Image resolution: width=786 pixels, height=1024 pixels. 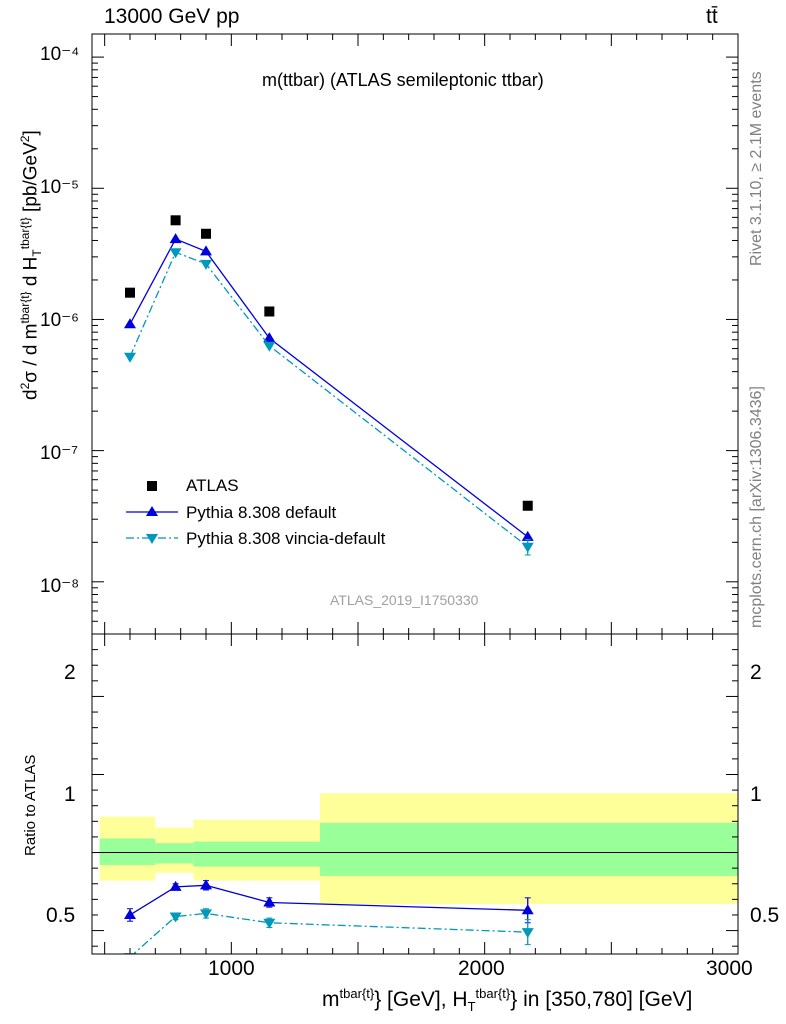 What do you see at coordinates (152, 486) in the screenshot?
I see `legend-marker-atlas` at bounding box center [152, 486].